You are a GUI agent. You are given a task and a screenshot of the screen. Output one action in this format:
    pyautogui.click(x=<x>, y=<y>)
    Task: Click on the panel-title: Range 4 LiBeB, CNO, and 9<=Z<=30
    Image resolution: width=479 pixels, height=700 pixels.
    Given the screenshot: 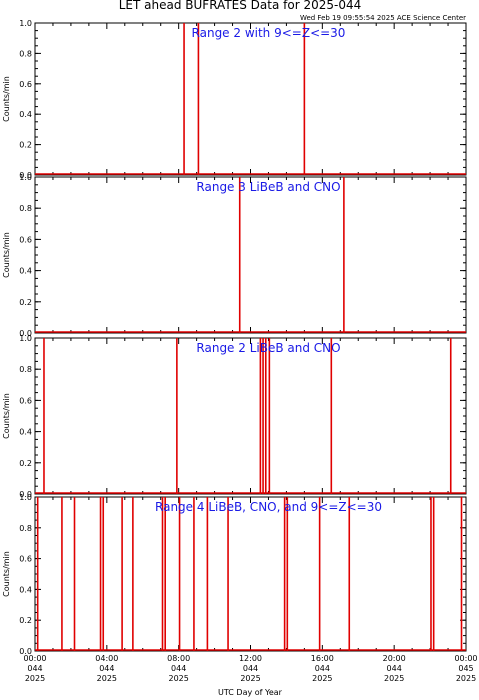 What is the action you would take?
    pyautogui.click(x=268, y=507)
    